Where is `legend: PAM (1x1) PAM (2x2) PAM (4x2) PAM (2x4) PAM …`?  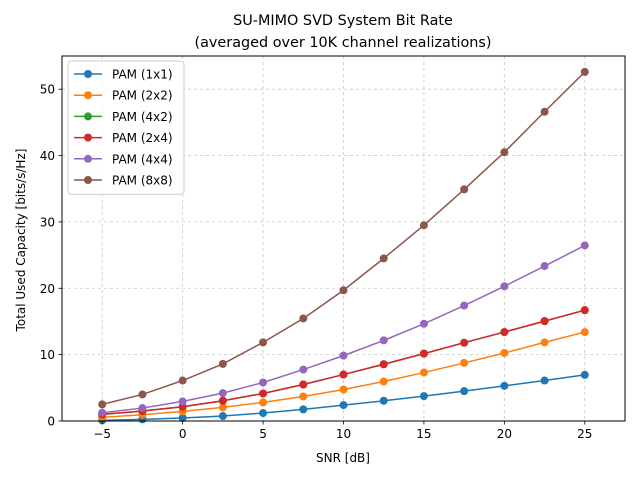
legend: PAM (1x1) PAM (2x2) PAM (4x2) PAM (2x4) PAM … is located at coordinates (126, 127).